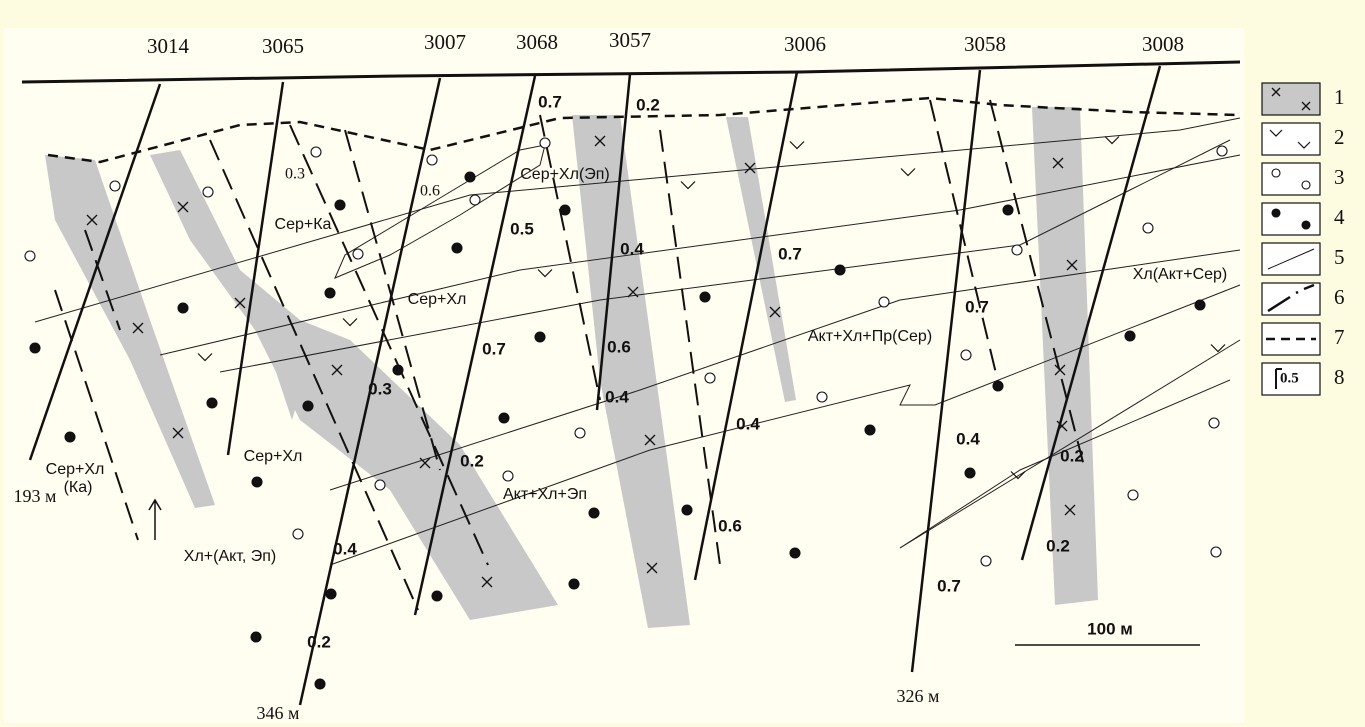 The image size is (1365, 727). I want to click on zone-label: Хл+(Акт, Эп), so click(230, 556).